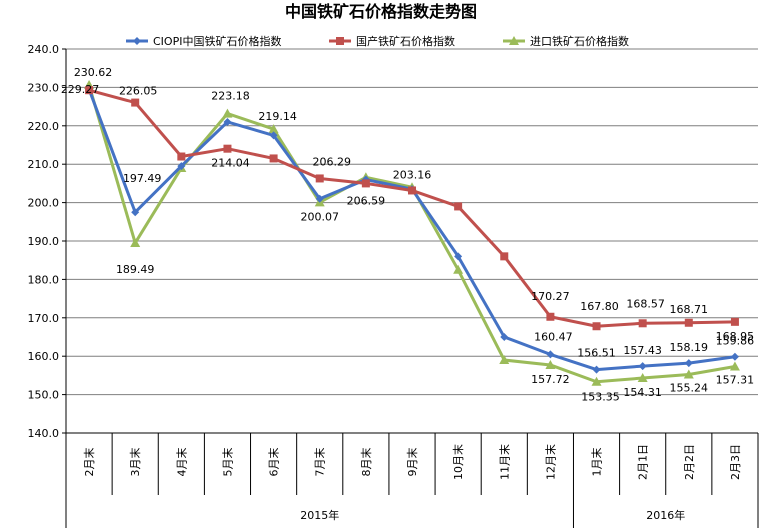  What do you see at coordinates (366, 462) in the screenshot?
I see `x-tick-label: 8月末` at bounding box center [366, 462].